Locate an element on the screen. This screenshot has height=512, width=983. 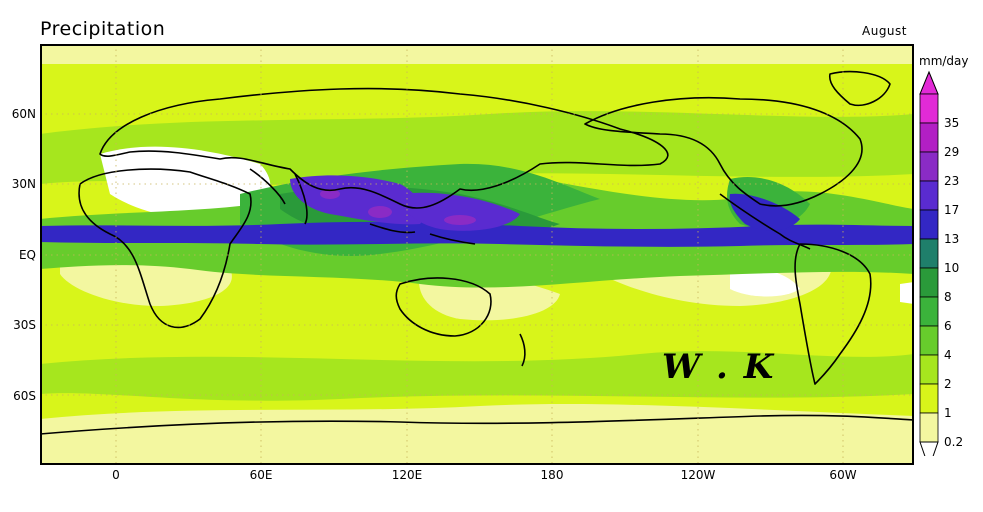
colorbar-level-label: 10 is located at coordinates (952, 268).